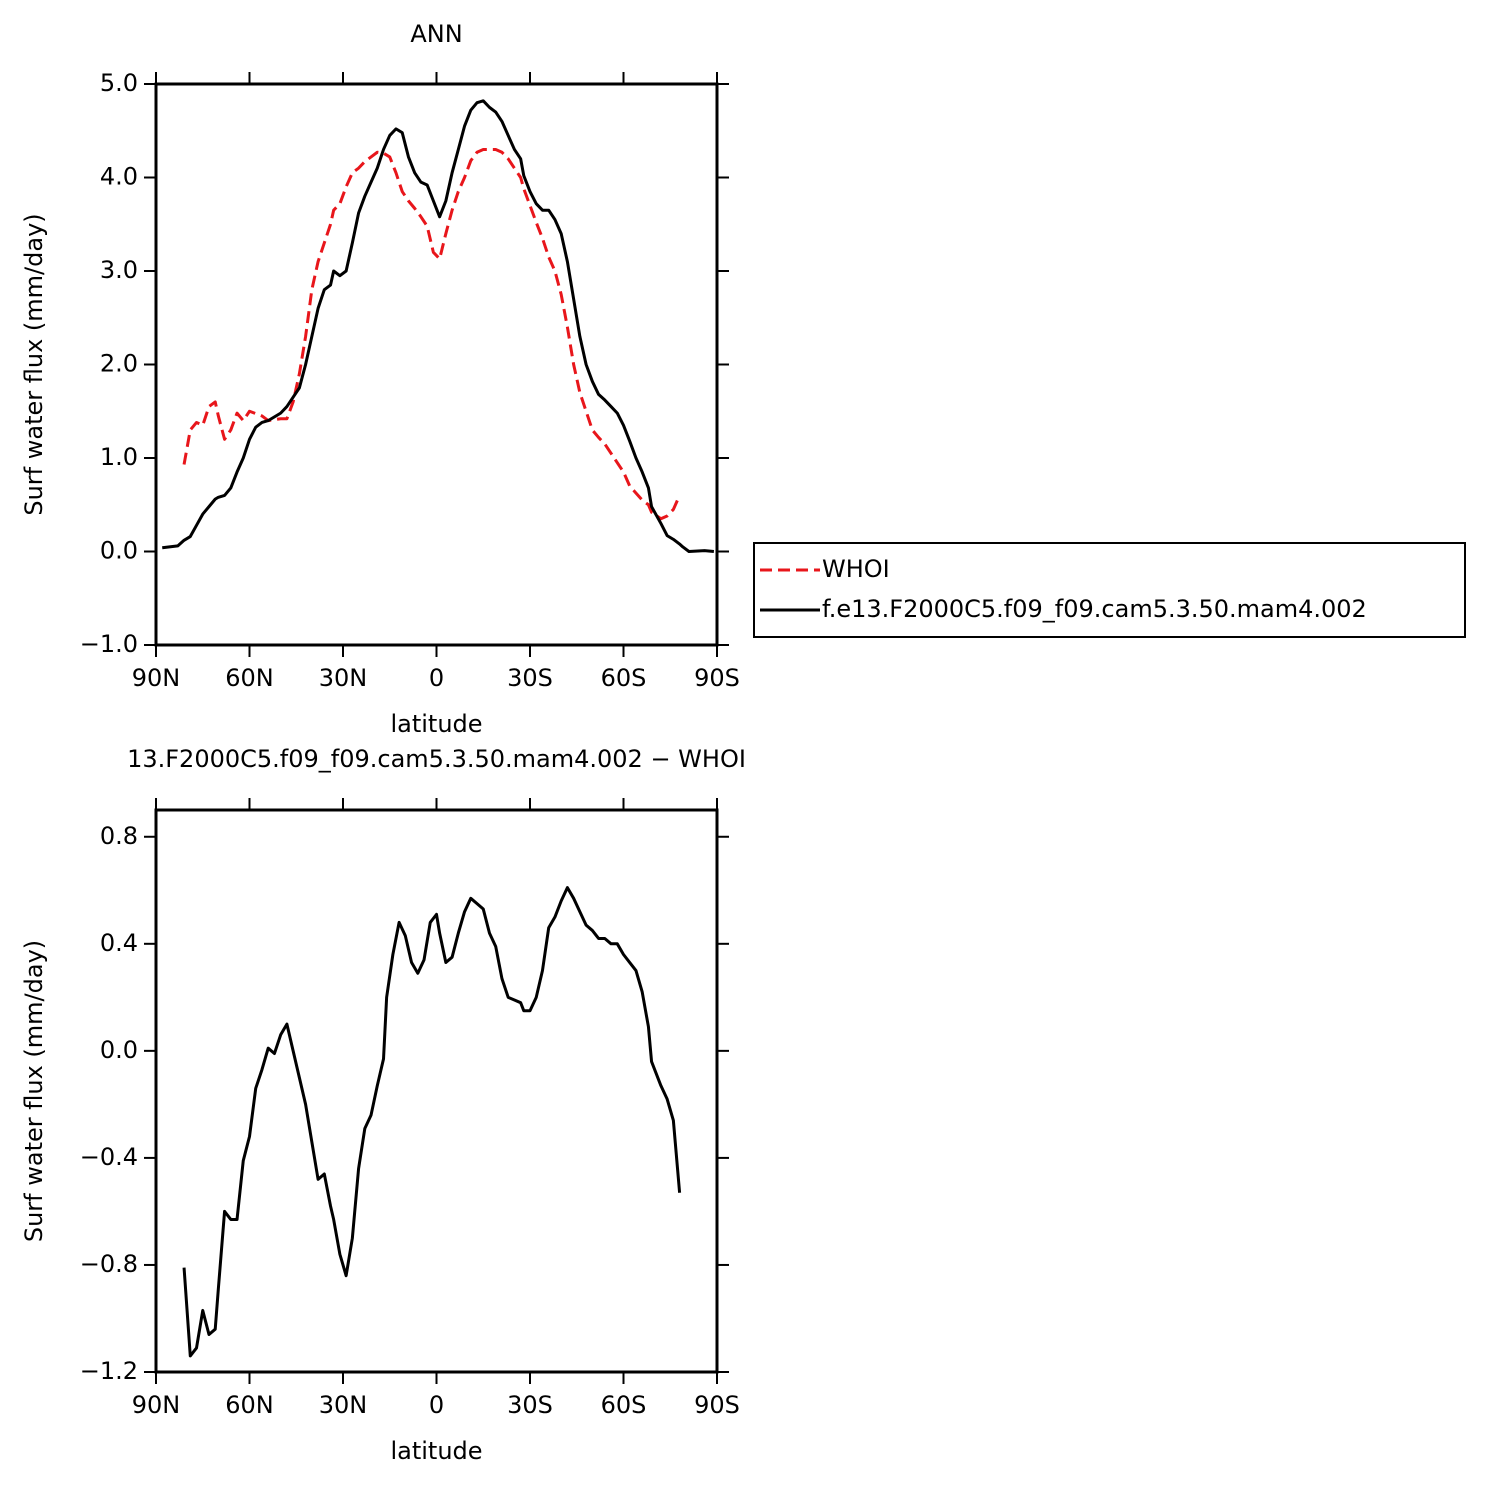 This screenshot has height=1485, width=1485. I want to click on y-tick-label: −0.8, so click(109, 1264).